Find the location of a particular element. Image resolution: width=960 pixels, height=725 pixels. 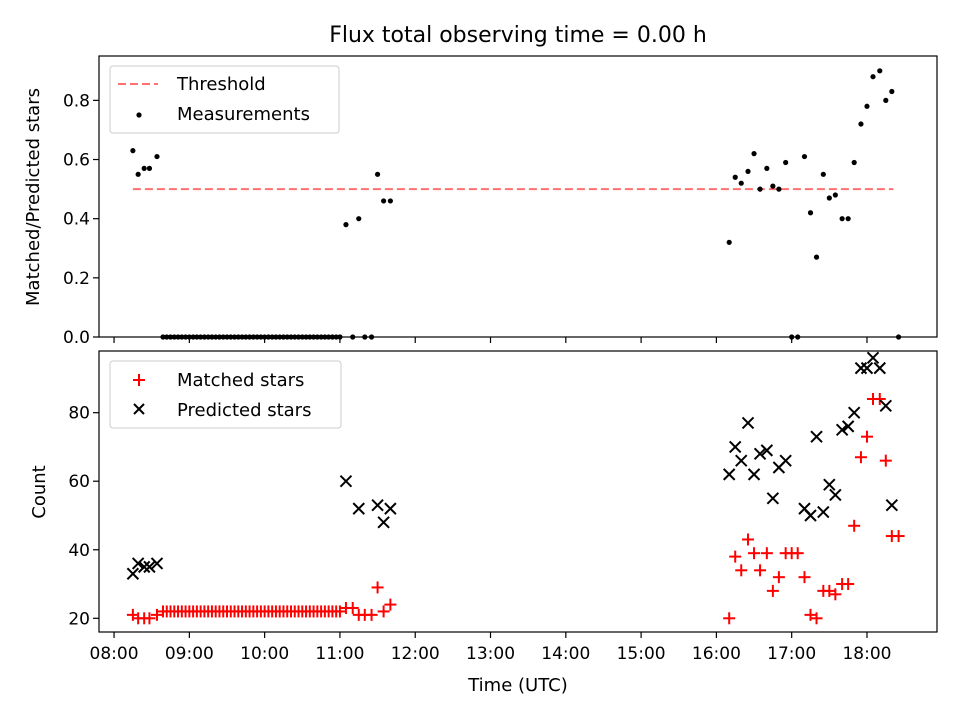

x-tick-label: 17:00 is located at coordinates (791, 654).